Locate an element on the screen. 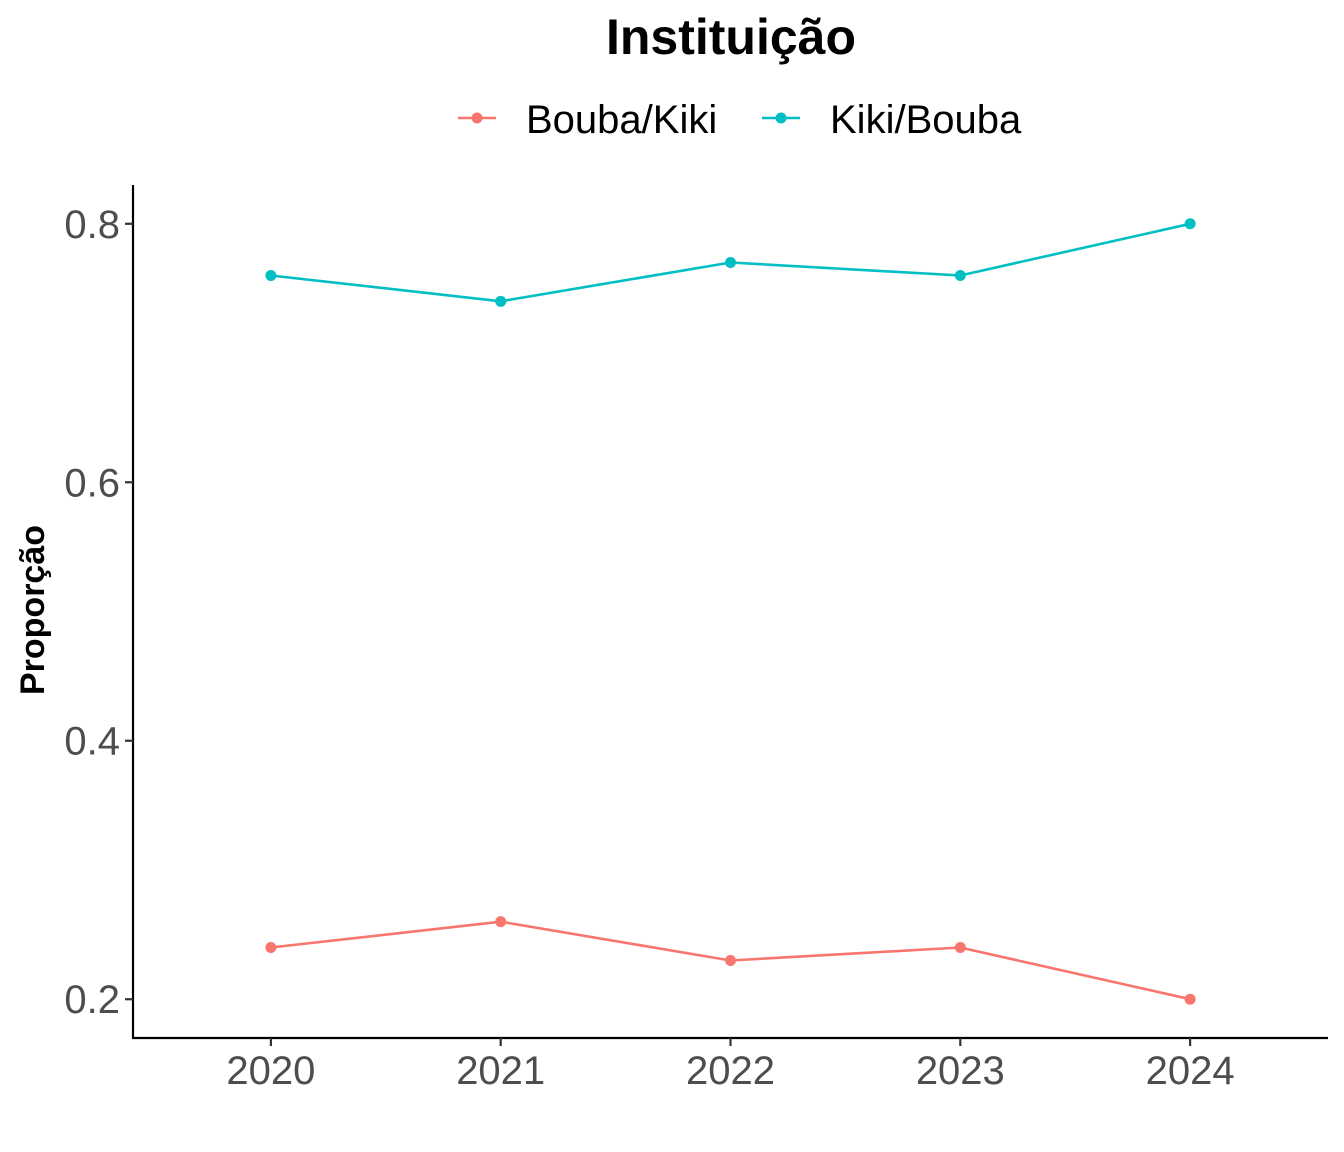 The height and width of the screenshot is (1152, 1344). legend-label-bouba-kiki: Bouba/Kiki is located at coordinates (621, 120).